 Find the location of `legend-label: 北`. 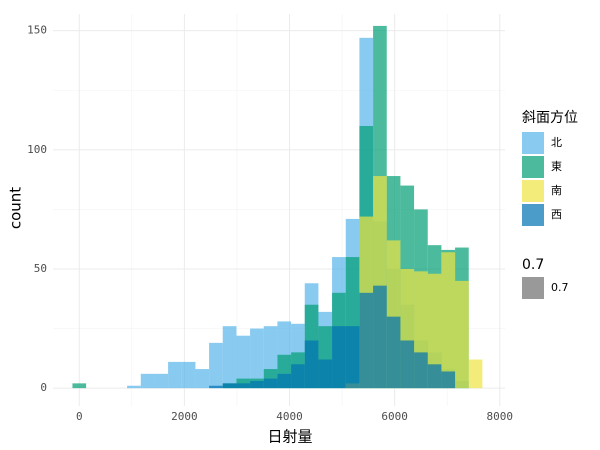

legend-label: 北 is located at coordinates (556, 142).